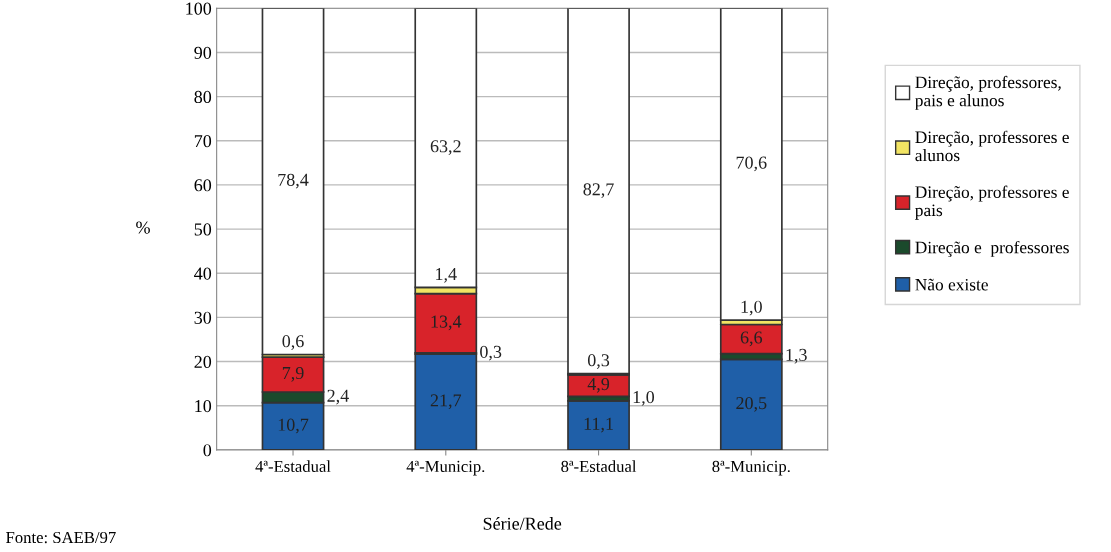 Image resolution: width=1111 pixels, height=552 pixels. Describe the element at coordinates (143, 227) in the screenshot. I see `y-axis-title: %` at that location.